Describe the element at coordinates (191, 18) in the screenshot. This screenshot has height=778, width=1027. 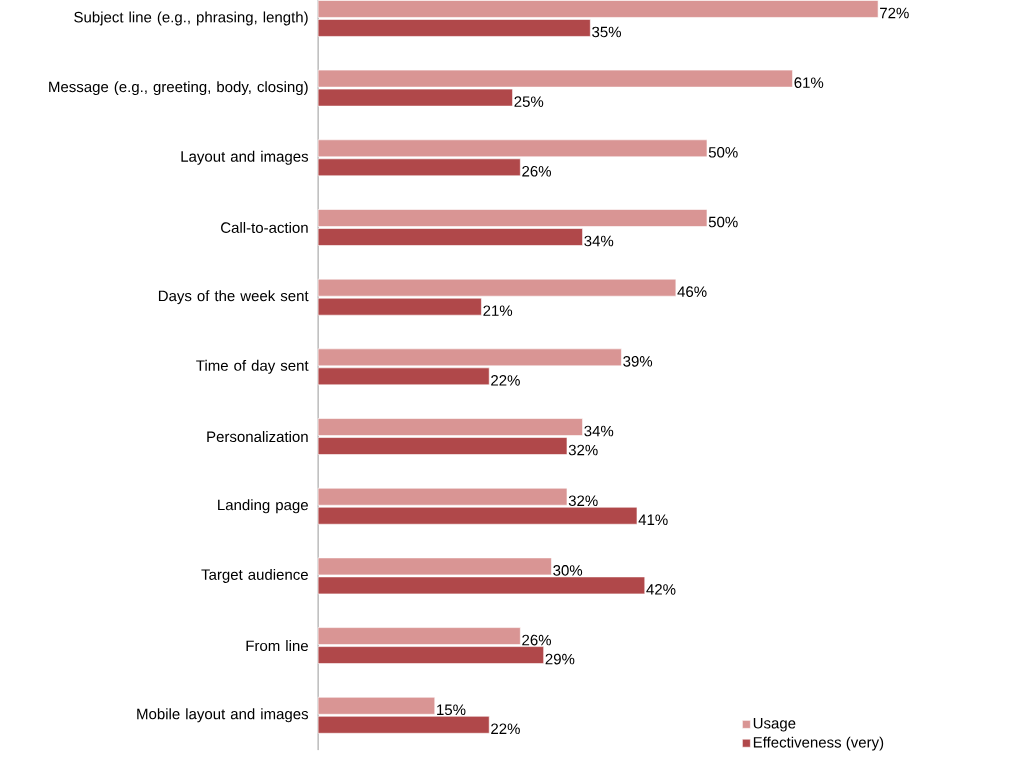
I see `y-tick-label: Subject line (e.g., phrasing, length)` at that location.